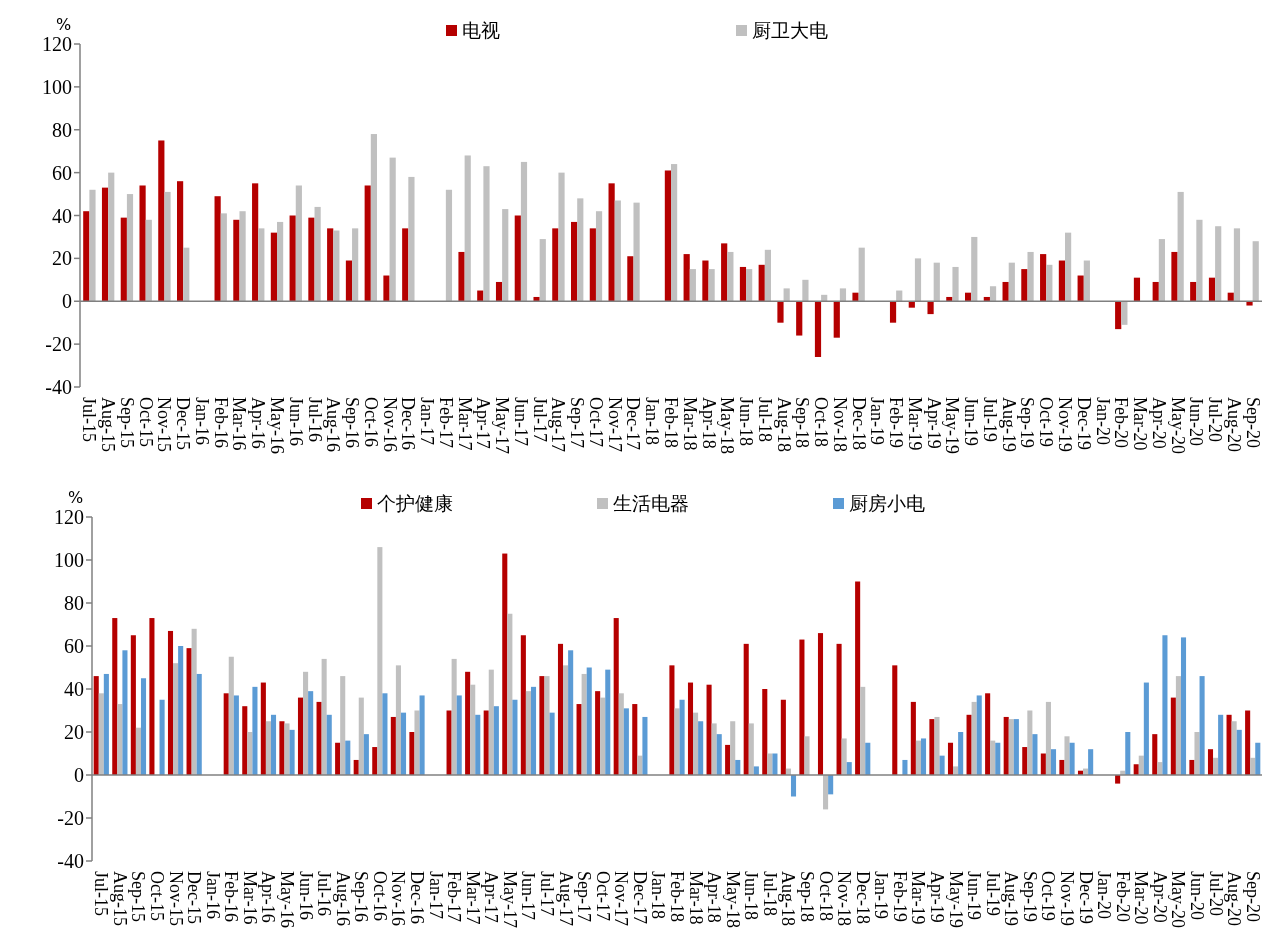 This screenshot has height=943, width=1263. Describe the element at coordinates (417, 897) in the screenshot. I see `x-tick-label: Dec-16` at that location.